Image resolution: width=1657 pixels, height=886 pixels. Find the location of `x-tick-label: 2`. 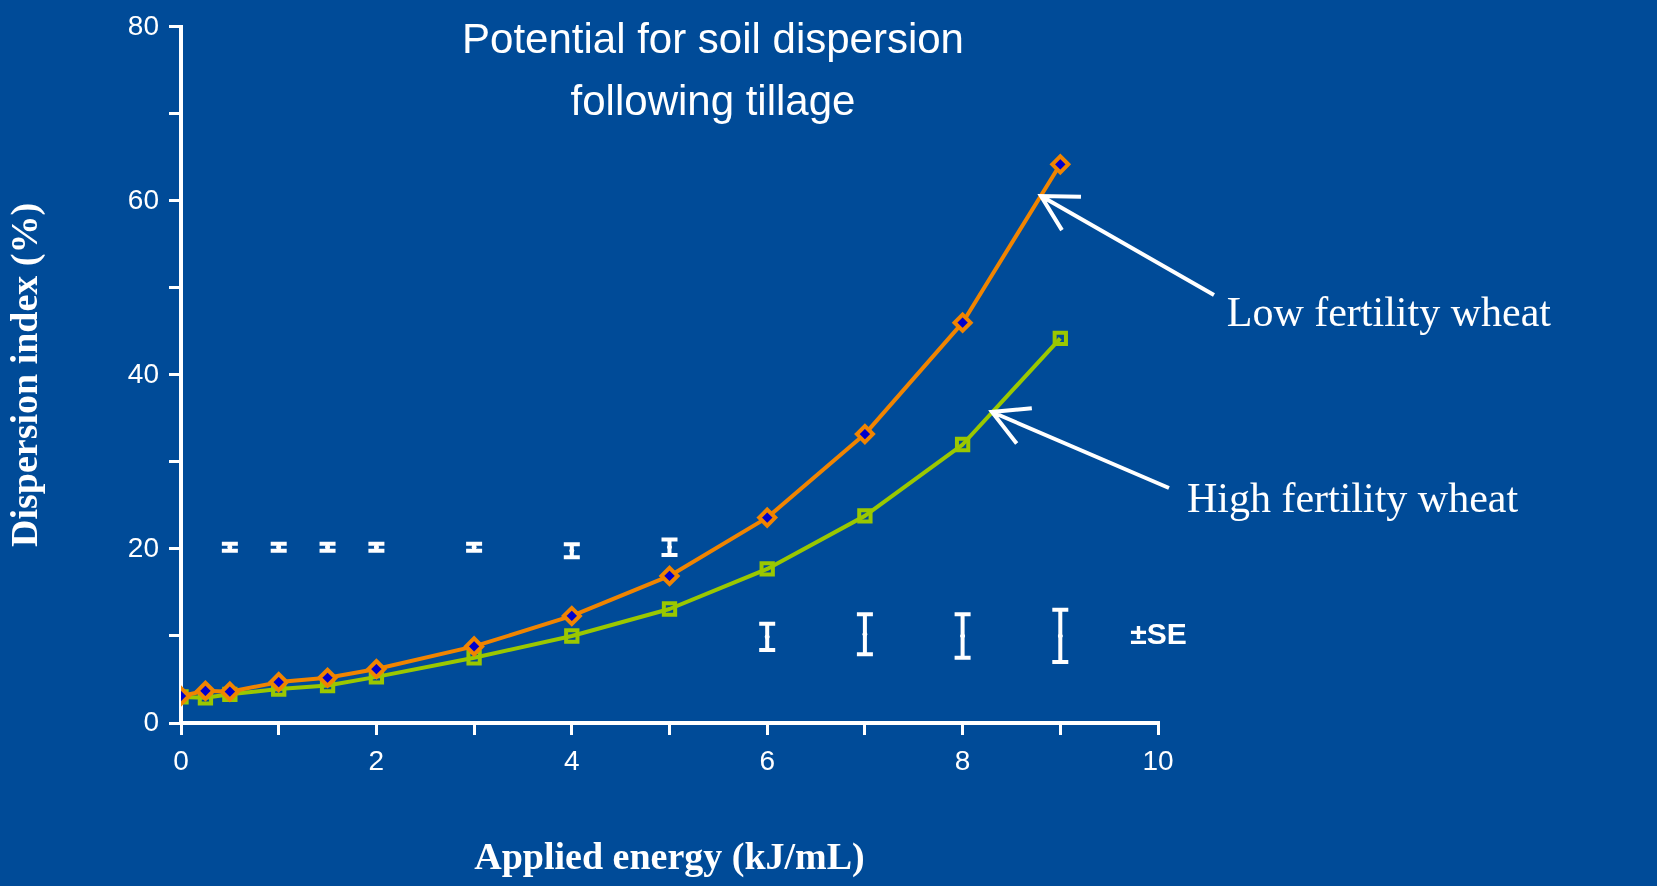

x-tick-label: 2 is located at coordinates (376, 760).